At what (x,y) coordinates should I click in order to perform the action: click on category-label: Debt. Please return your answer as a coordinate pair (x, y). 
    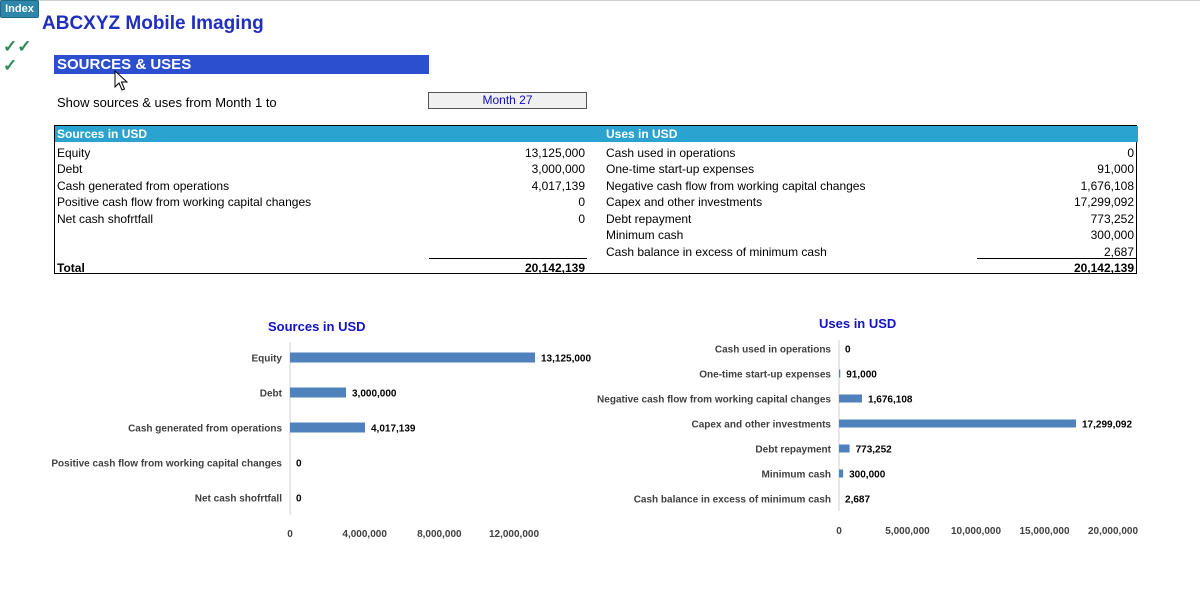
    Looking at the image, I should click on (271, 394).